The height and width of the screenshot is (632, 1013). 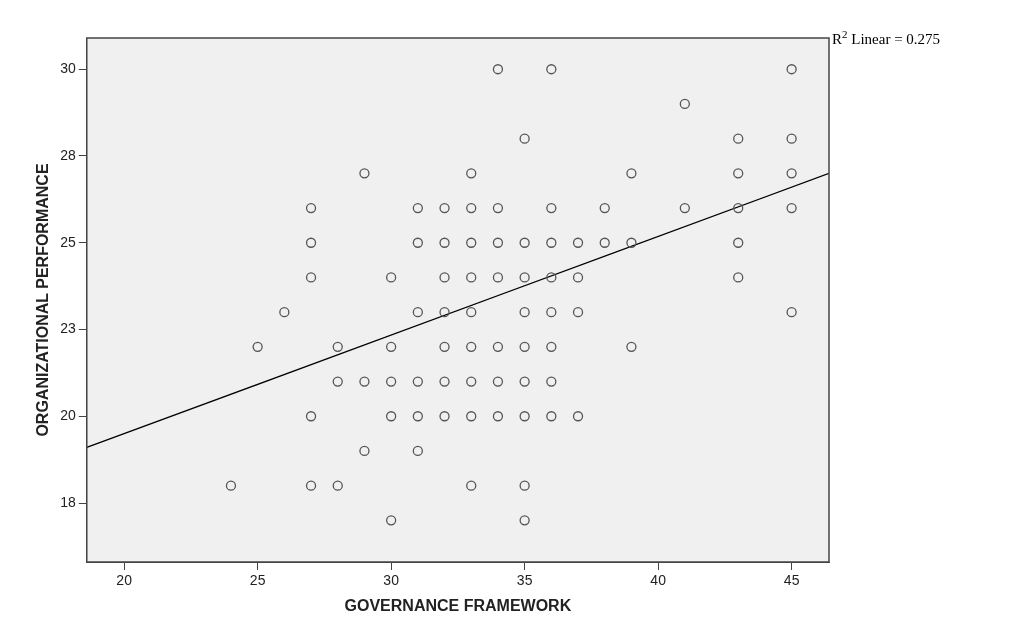 What do you see at coordinates (791, 580) in the screenshot?
I see `x-tick-label: 45` at bounding box center [791, 580].